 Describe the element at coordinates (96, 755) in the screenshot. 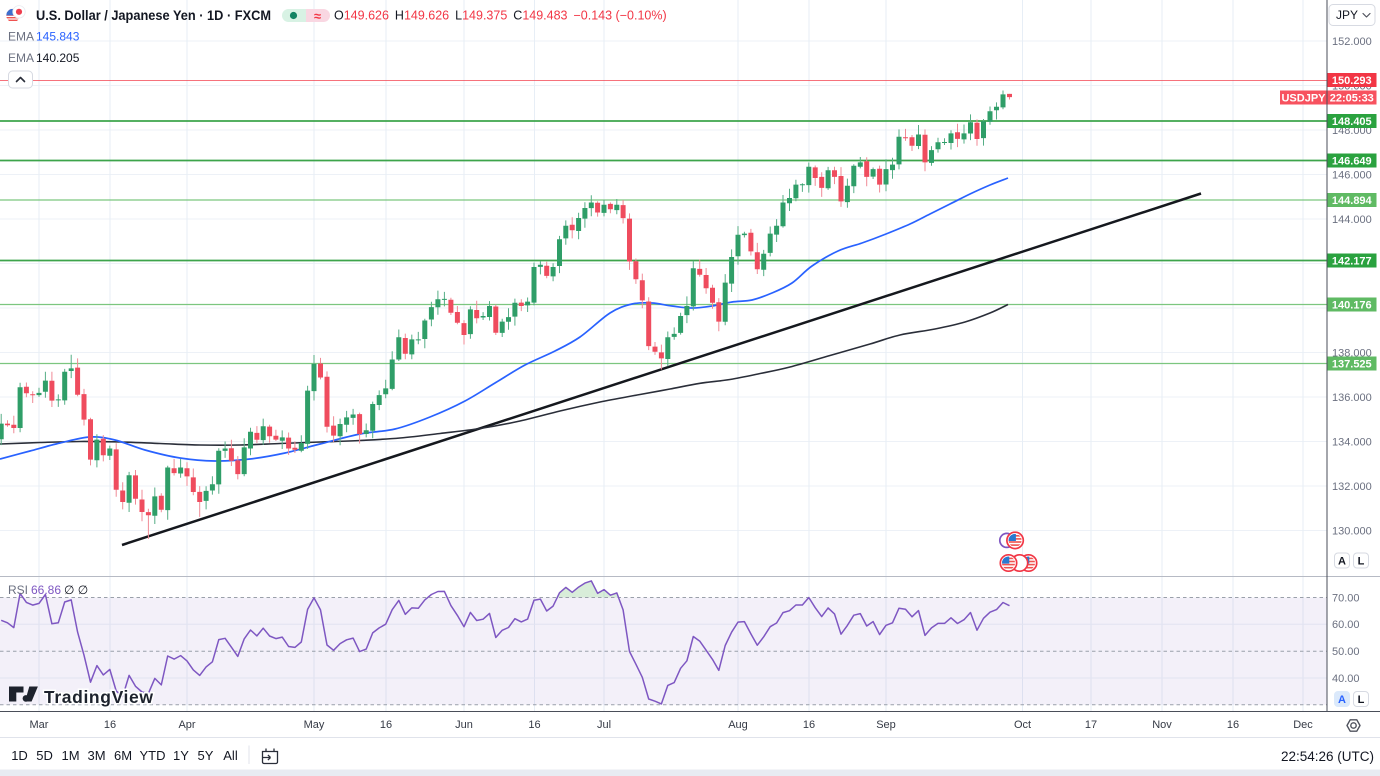

I see `svg-text: 3M` at that location.